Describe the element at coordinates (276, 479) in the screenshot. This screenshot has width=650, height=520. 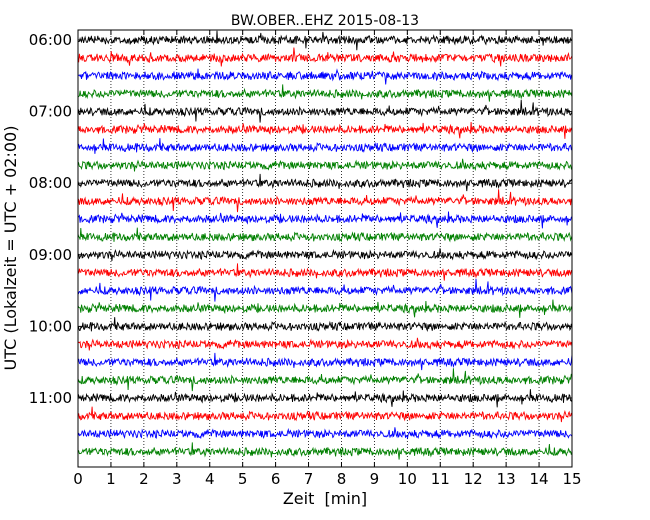
I see `x-tick-label: 6` at that location.